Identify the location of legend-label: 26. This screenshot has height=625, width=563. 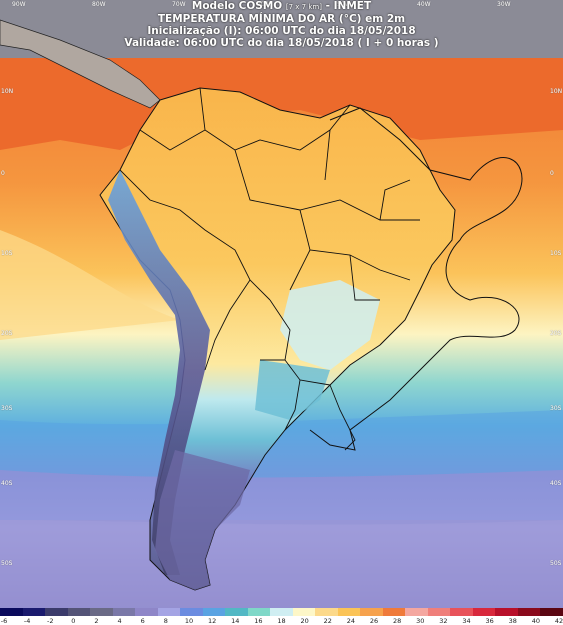
(374, 621).